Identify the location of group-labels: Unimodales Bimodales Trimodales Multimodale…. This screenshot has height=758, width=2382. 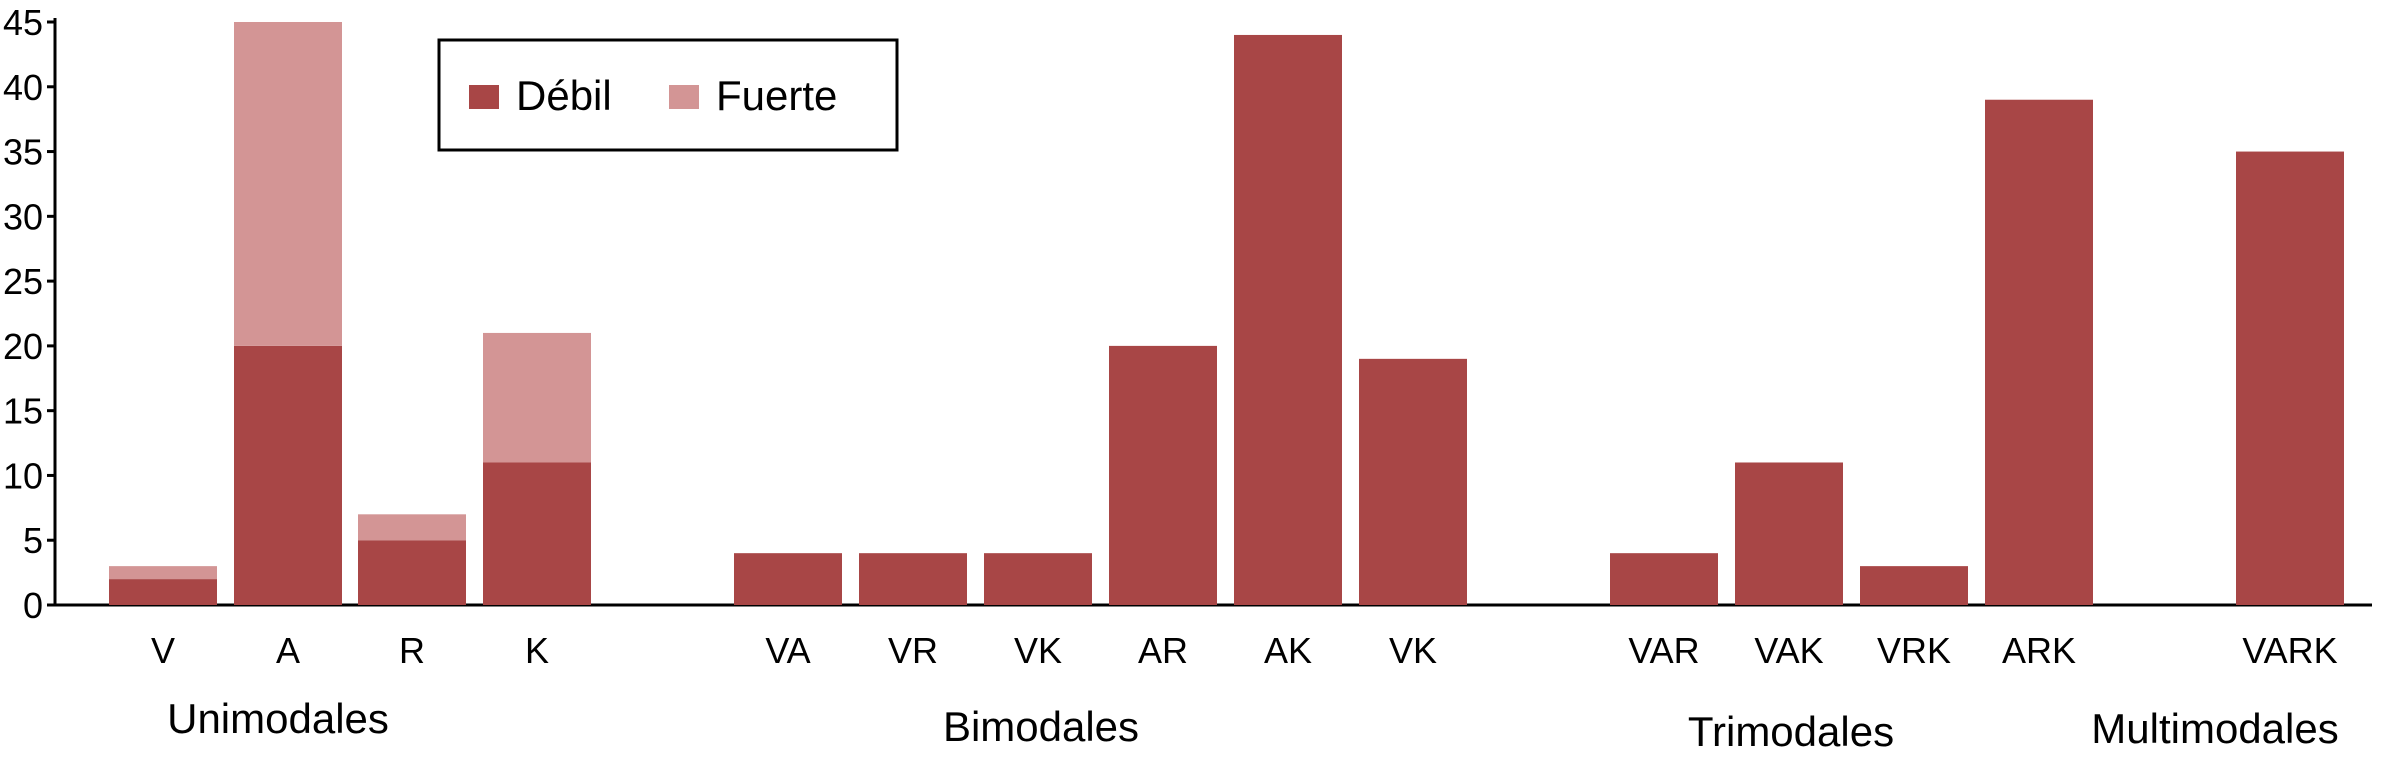
(1253, 725).